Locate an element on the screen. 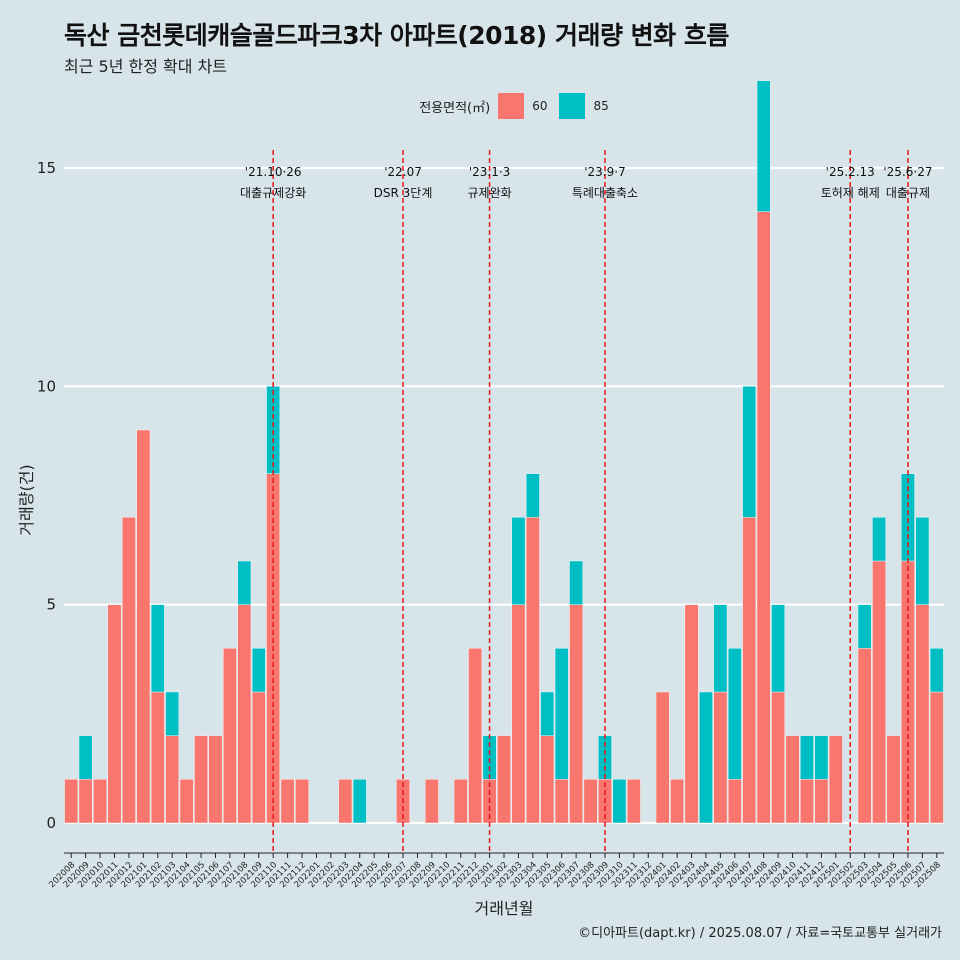 Image resolution: width=960 pixels, height=960 pixels. y-tick-label: 15 is located at coordinates (46, 168).